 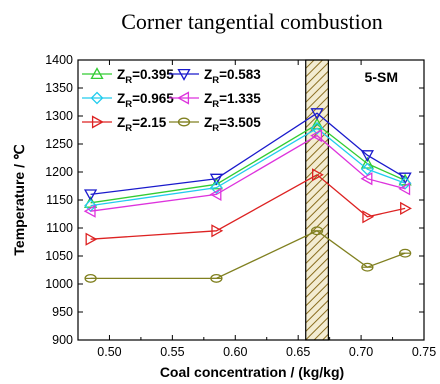 I want to click on y-tick-label: 1000, so click(x=59, y=284).